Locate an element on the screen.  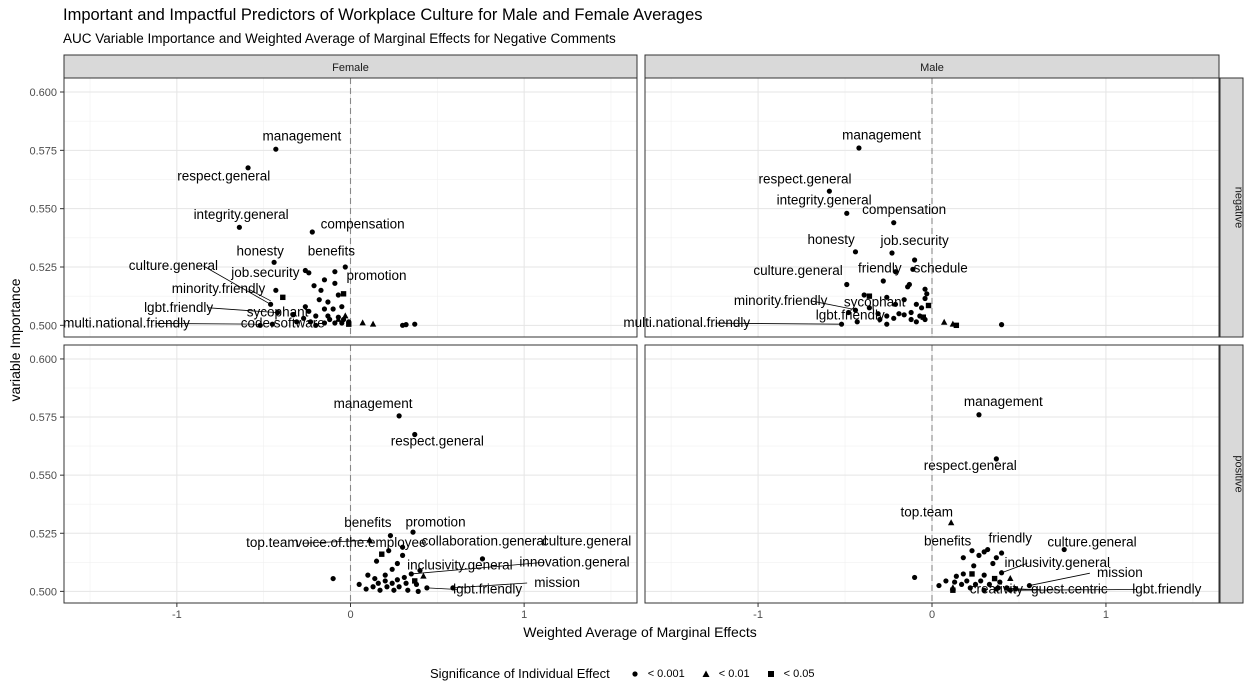
point-label: culture.general is located at coordinates (173, 265).